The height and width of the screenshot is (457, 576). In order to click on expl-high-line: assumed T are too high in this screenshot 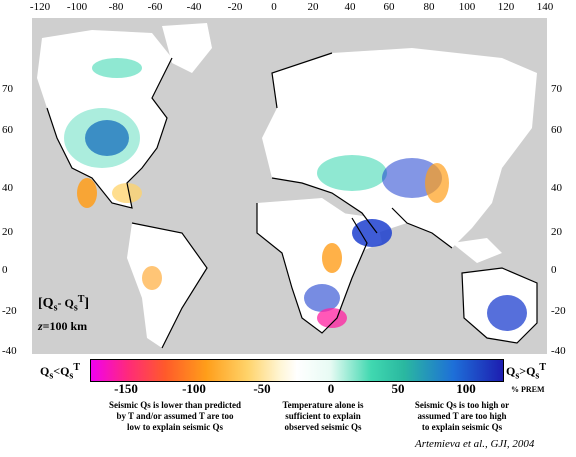, I will do `click(462, 416)`.